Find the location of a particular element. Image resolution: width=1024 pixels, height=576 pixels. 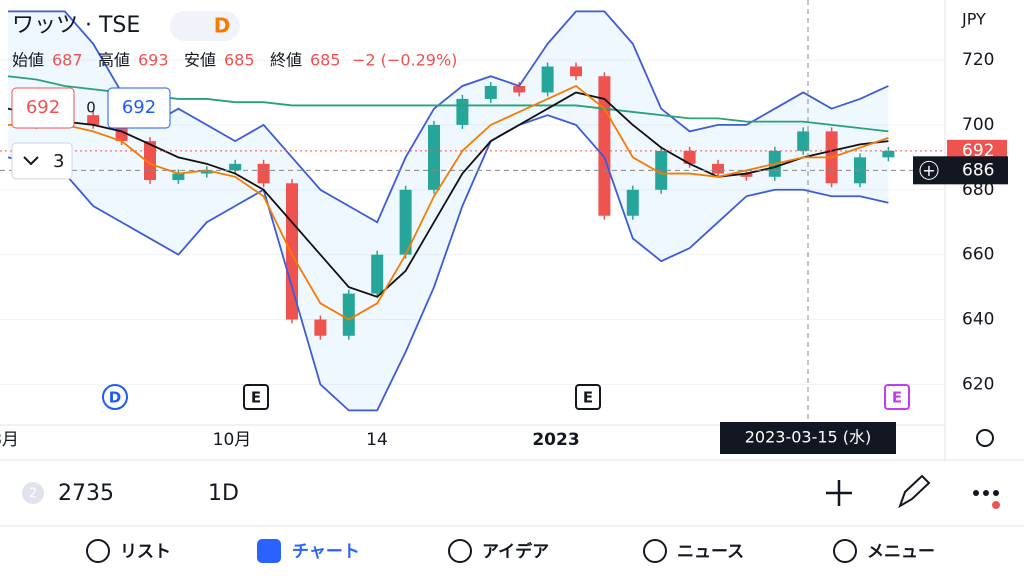

nav-label: メニュー is located at coordinates (901, 552).